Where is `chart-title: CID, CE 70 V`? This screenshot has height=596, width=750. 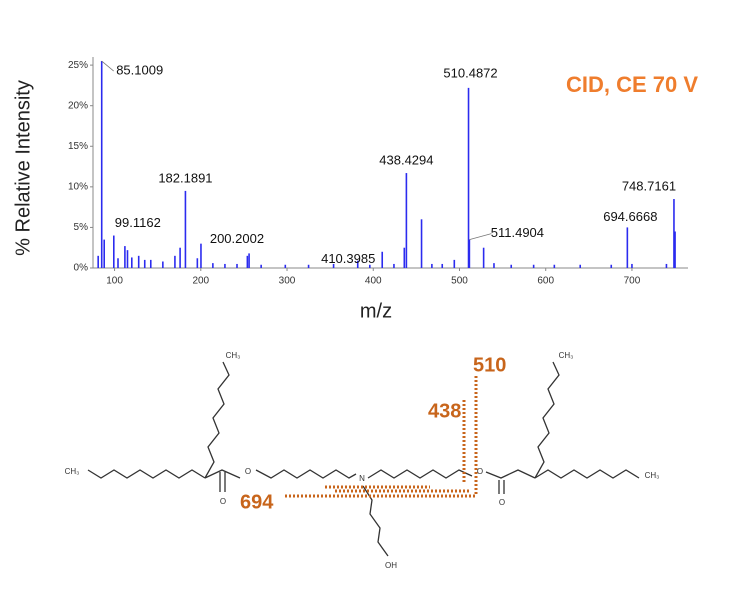
chart-title: CID, CE 70 V is located at coordinates (632, 84).